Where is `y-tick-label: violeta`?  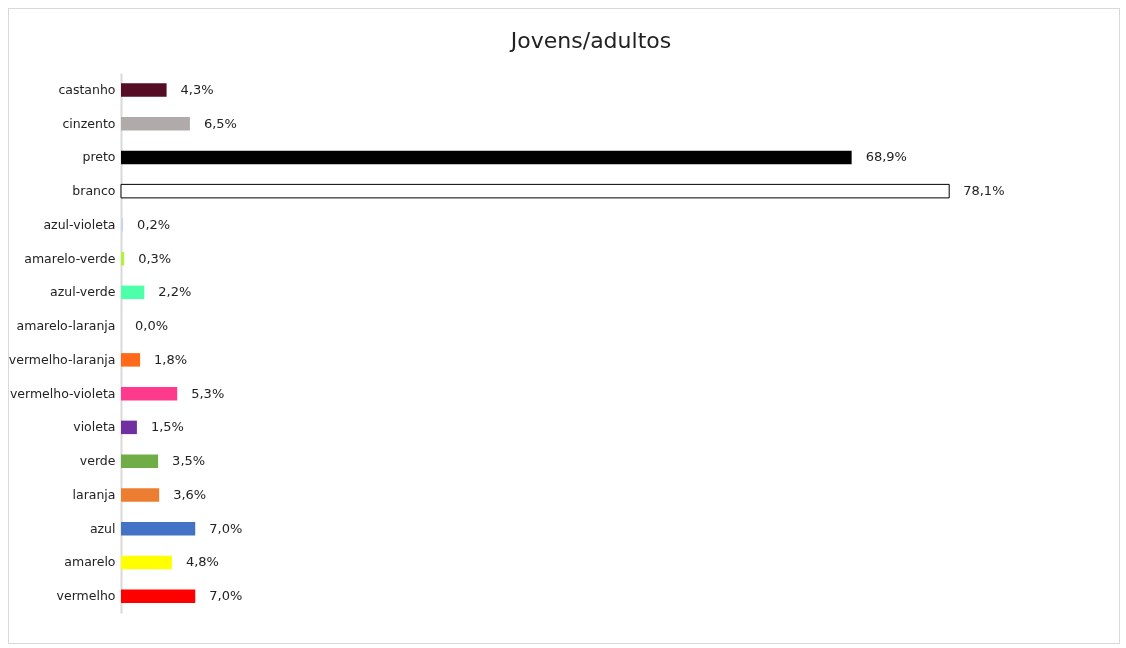 y-tick-label: violeta is located at coordinates (94, 427).